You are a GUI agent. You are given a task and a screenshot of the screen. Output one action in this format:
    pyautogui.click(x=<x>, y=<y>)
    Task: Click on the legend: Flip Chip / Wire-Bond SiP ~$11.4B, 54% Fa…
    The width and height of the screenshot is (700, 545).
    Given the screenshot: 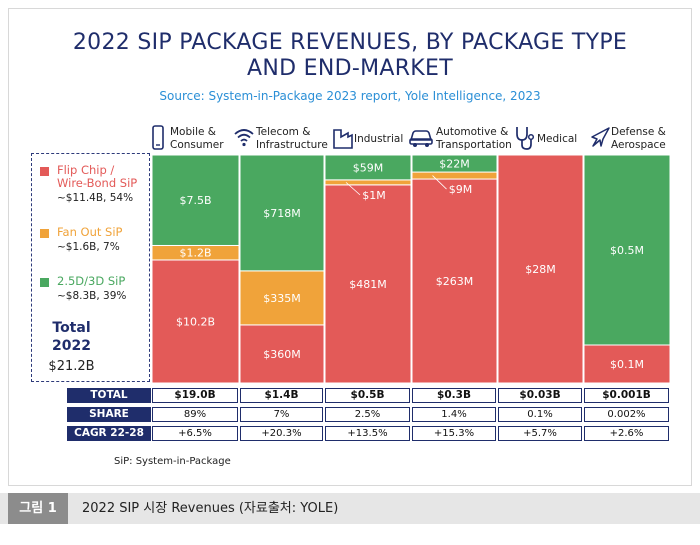 What is the action you would take?
    pyautogui.click(x=90, y=267)
    